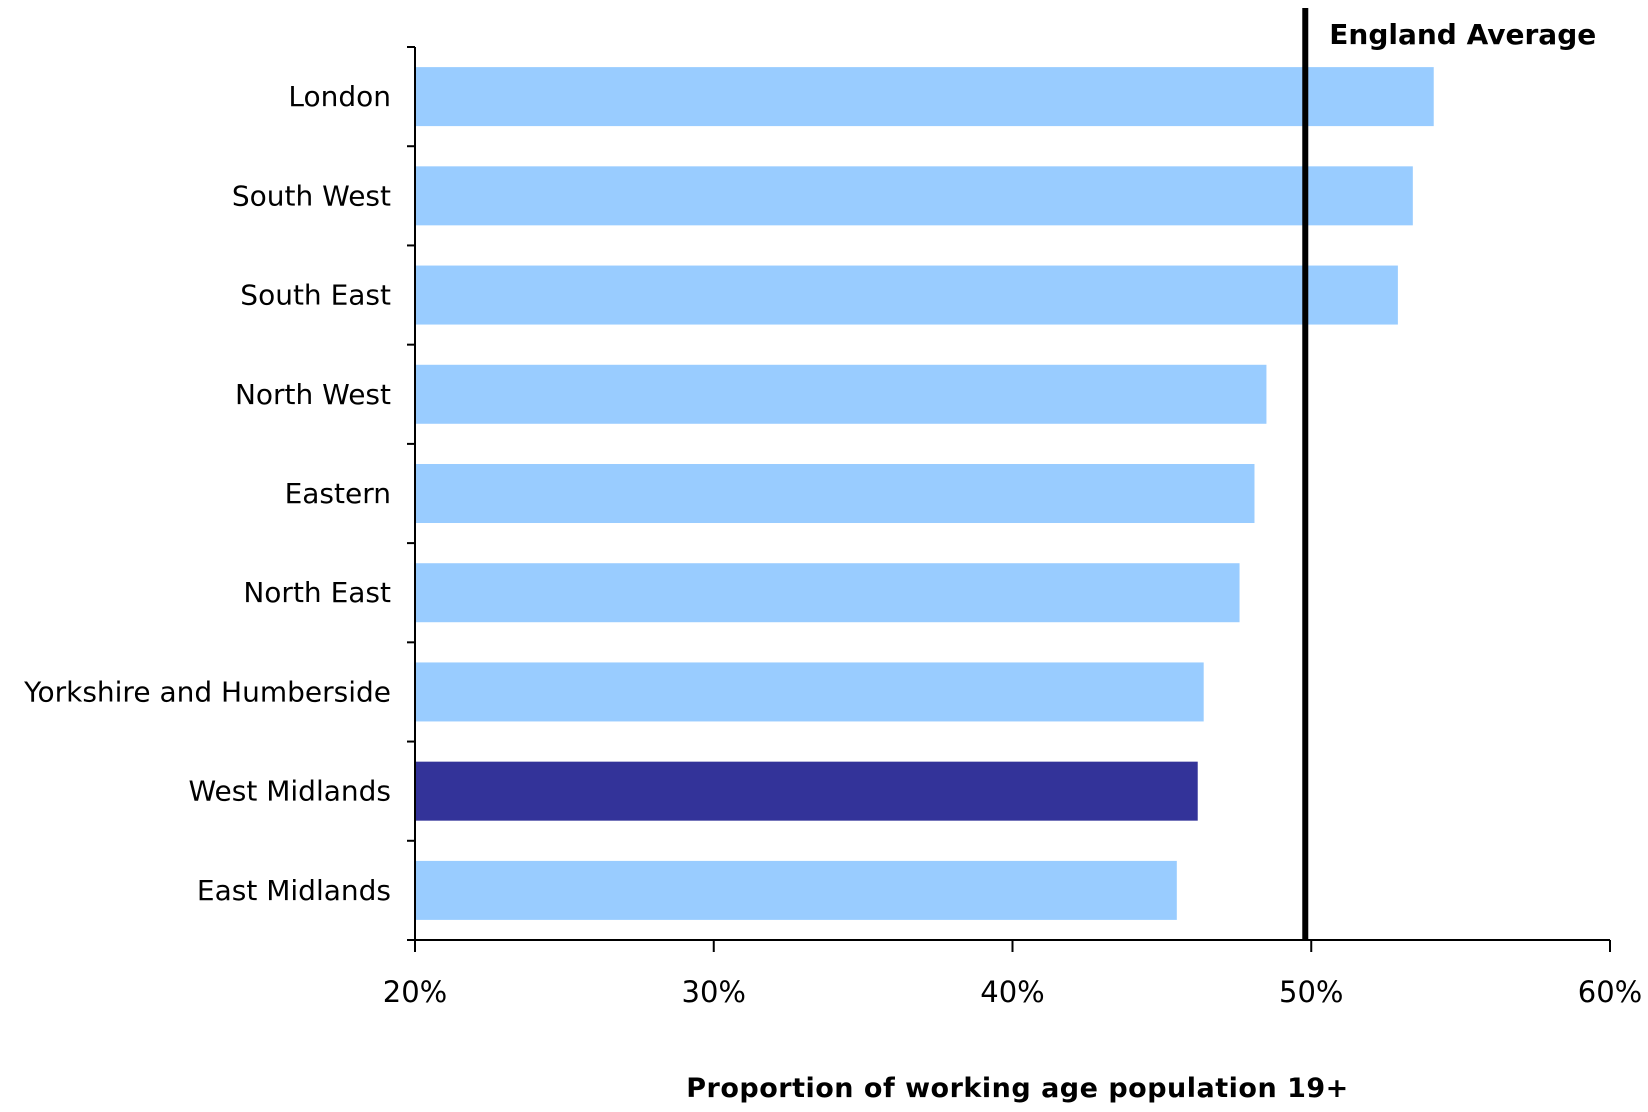  I want to click on x-tick-label: 60%, so click(1610, 992).